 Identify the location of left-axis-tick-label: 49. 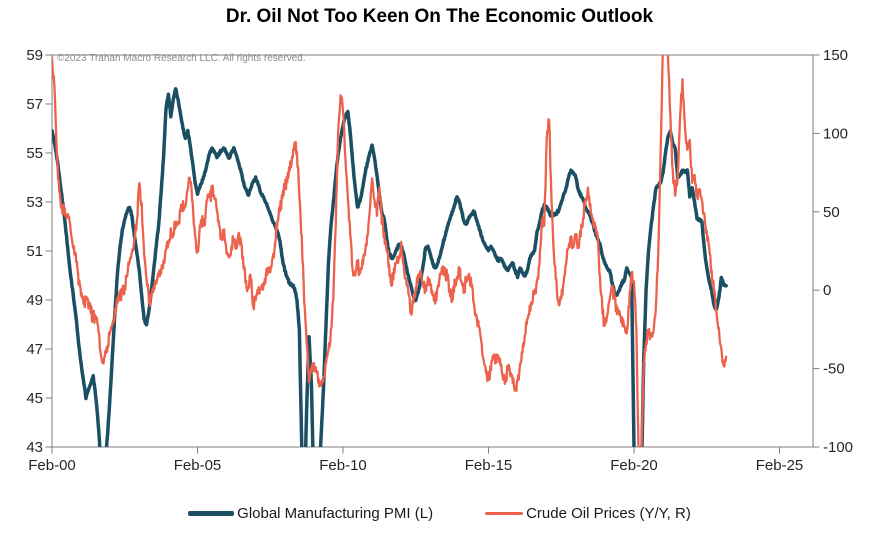
(34, 300).